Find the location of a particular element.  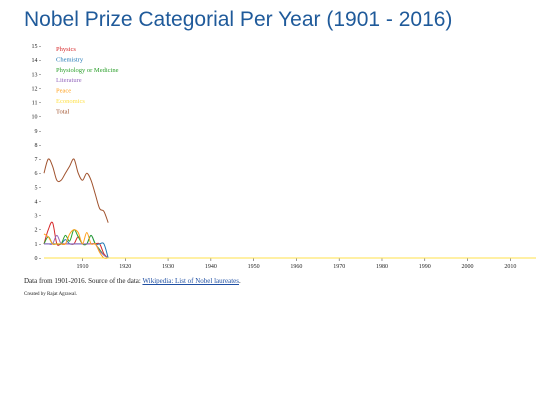

series-line-physics is located at coordinates (76, 240).